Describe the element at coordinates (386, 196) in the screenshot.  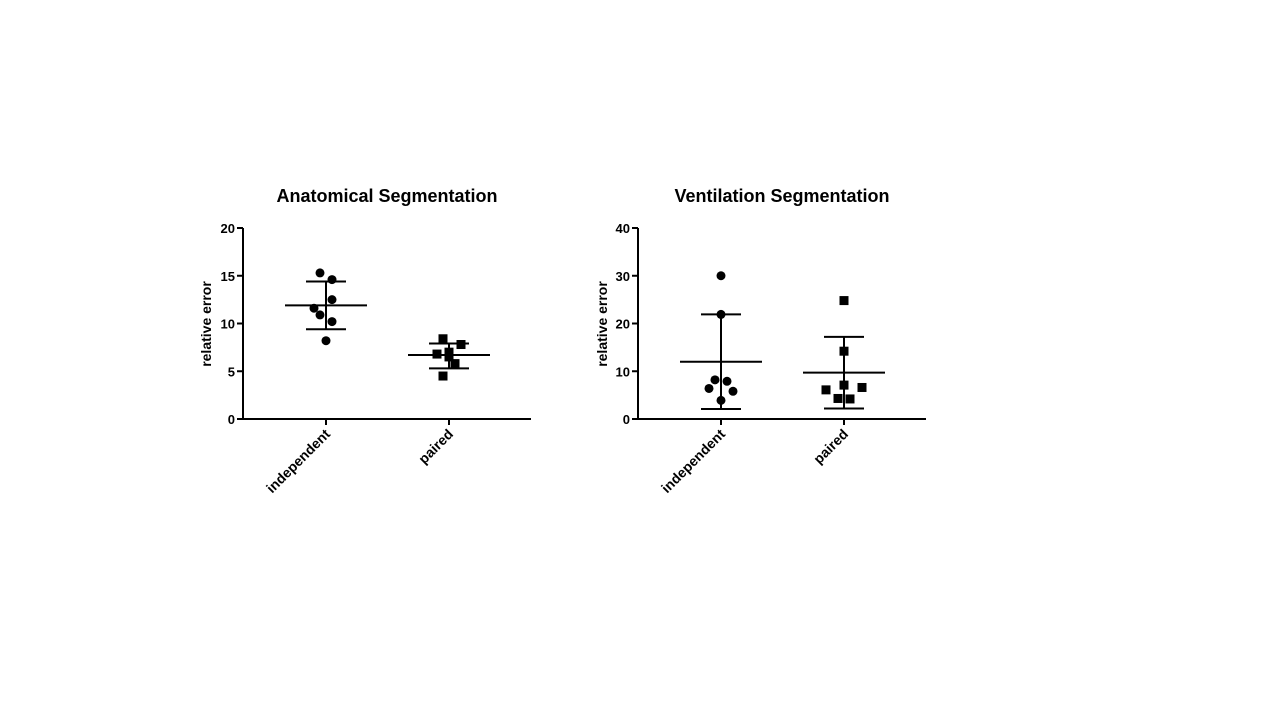
I see `chart-title: Anatomical Segmentation` at that location.